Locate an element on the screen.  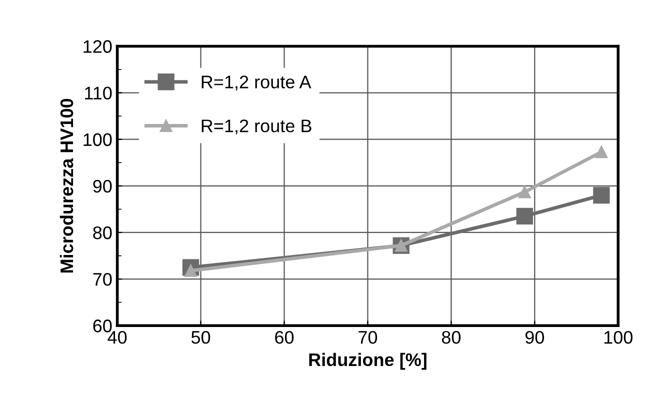
y-tick-label: 120 is located at coordinates (98, 46).